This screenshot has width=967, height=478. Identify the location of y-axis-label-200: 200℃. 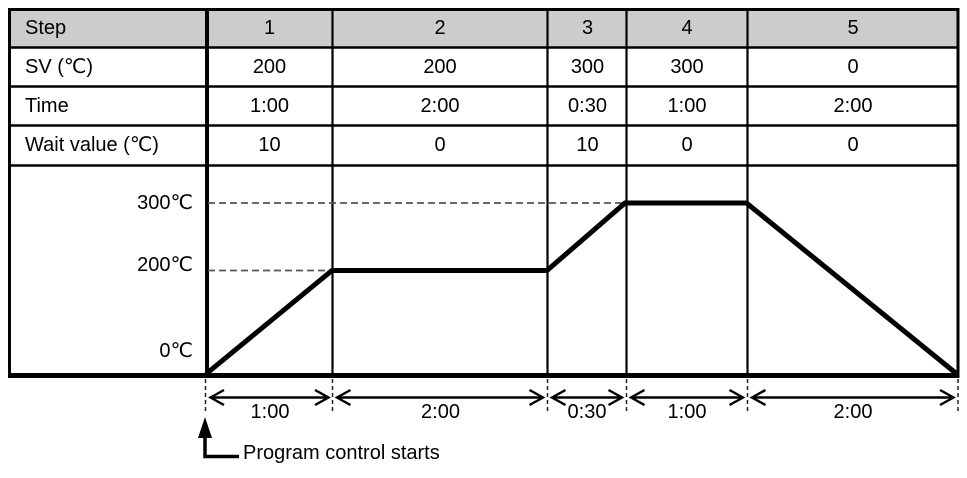
(165, 265).